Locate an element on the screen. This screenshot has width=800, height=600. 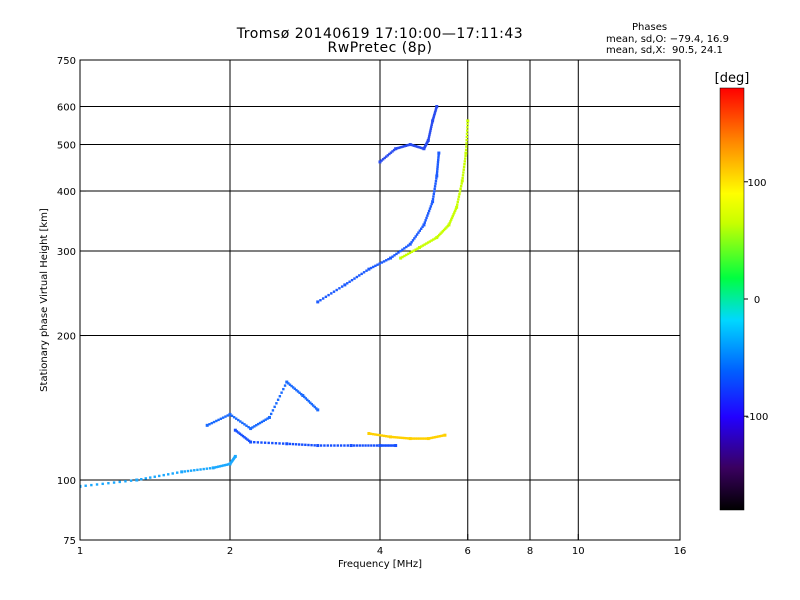
x-tick-label: 10 is located at coordinates (578, 551).